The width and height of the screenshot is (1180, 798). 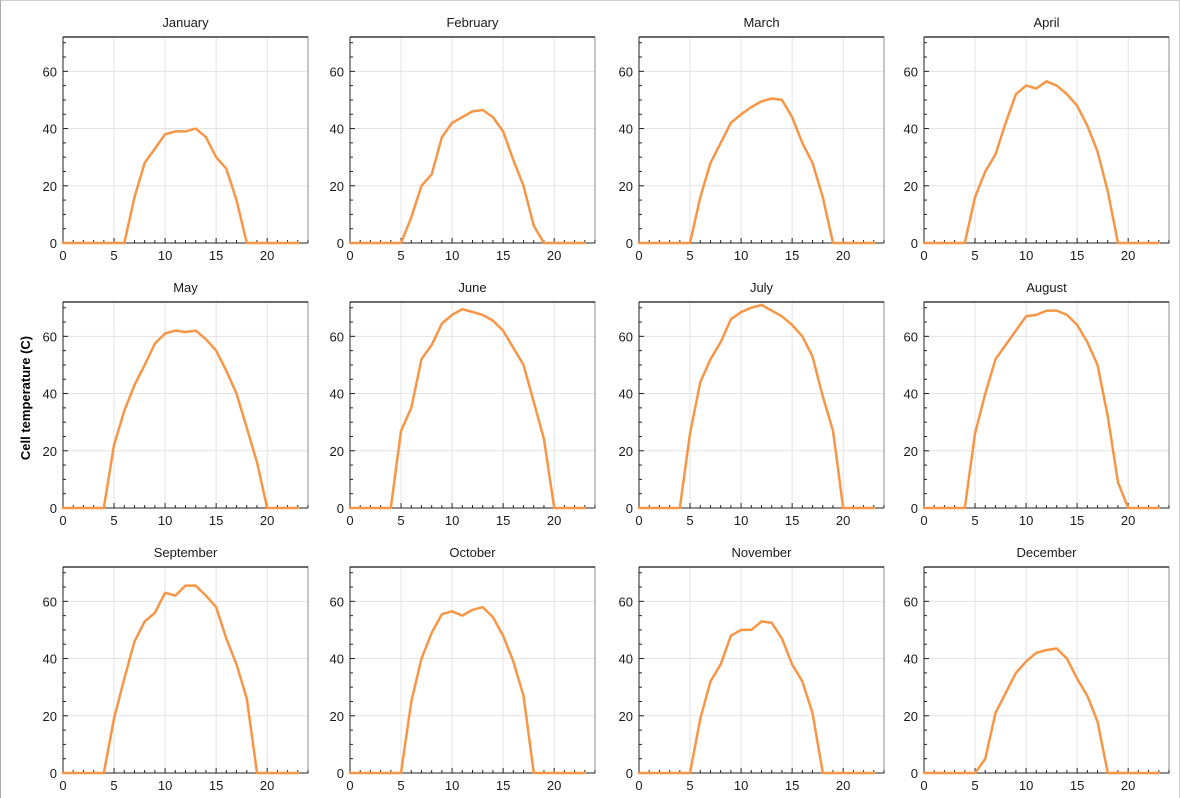 I want to click on subplot-september: 0 5 10 15 20 0 20 40 60 September, so click(x=176, y=669).